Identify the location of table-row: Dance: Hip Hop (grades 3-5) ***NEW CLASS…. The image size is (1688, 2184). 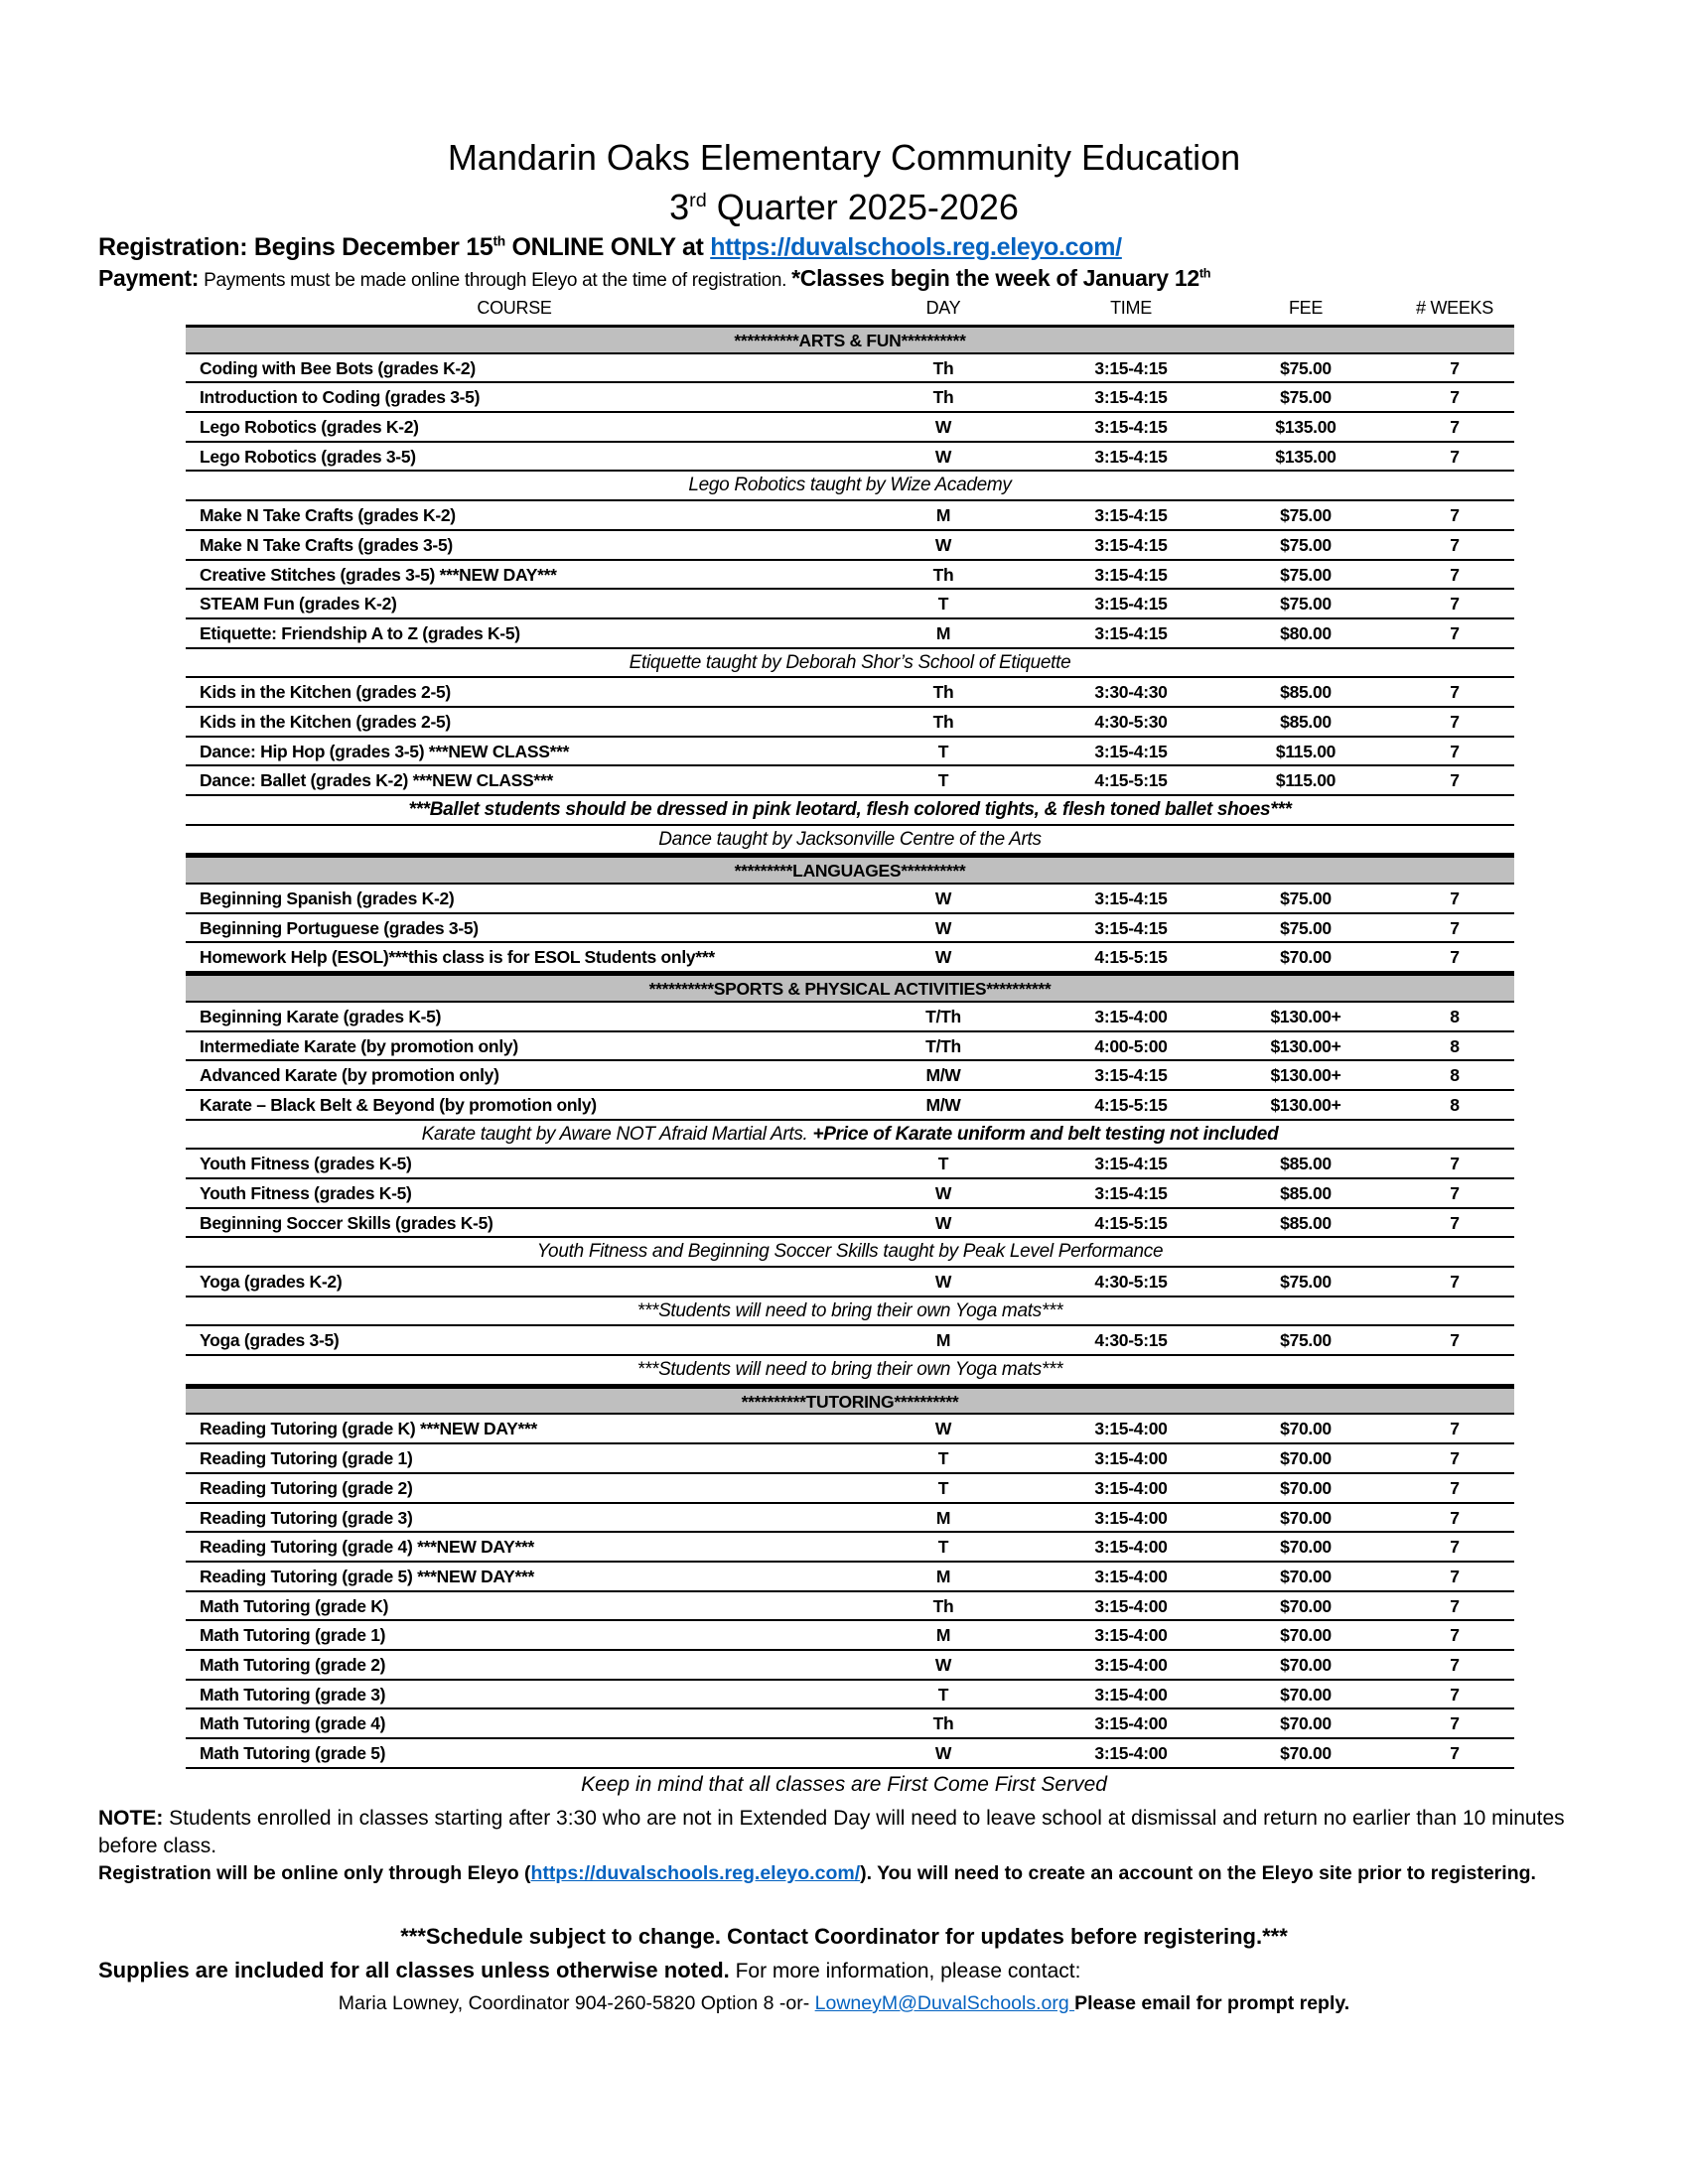
(850, 752).